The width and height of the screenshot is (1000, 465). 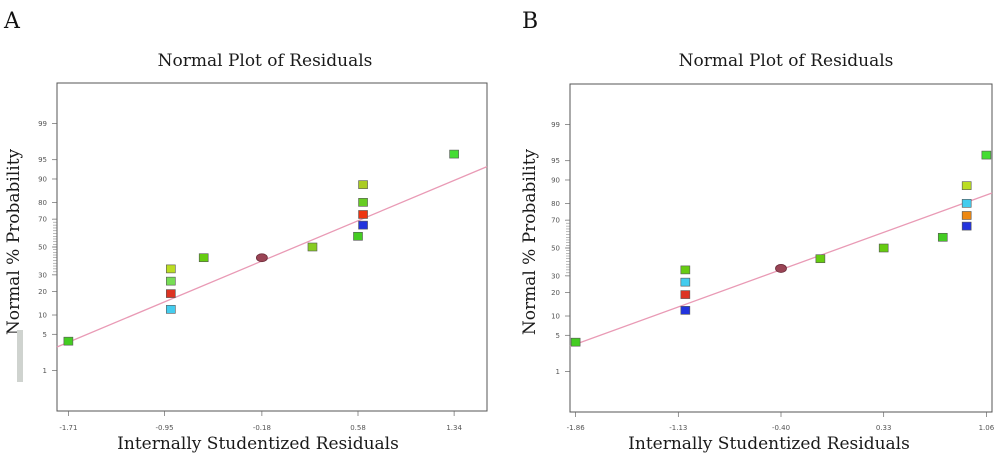 What do you see at coordinates (47, 247) in the screenshot?
I see `y-axis-a: 1 5 10 20 30 50 70 80 90 95 99` at bounding box center [47, 247].